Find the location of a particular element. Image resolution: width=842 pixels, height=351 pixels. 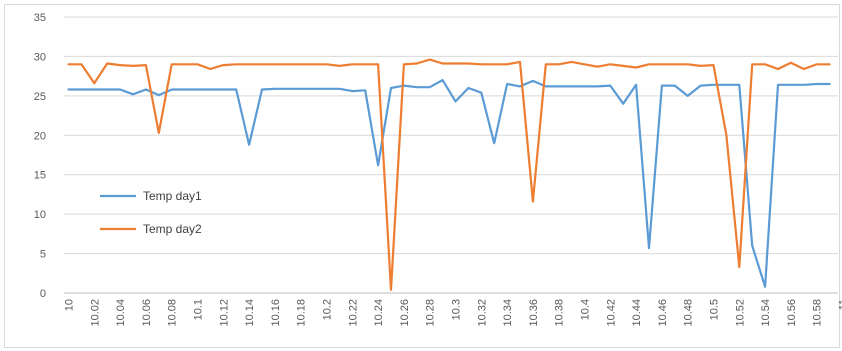

x-tick-label: 10.26 is located at coordinates (405, 313).